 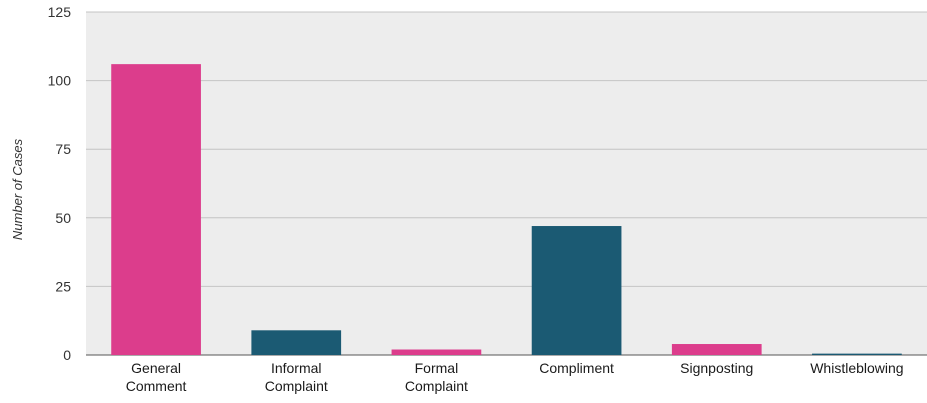 I want to click on y-tick-label: 25, so click(x=63, y=286).